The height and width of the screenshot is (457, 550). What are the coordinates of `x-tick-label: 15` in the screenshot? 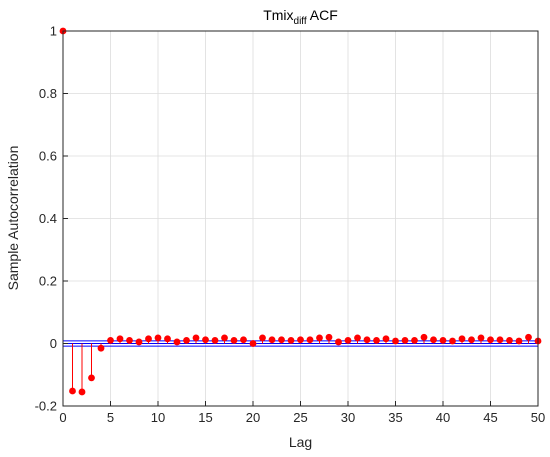 It's located at (205, 417).